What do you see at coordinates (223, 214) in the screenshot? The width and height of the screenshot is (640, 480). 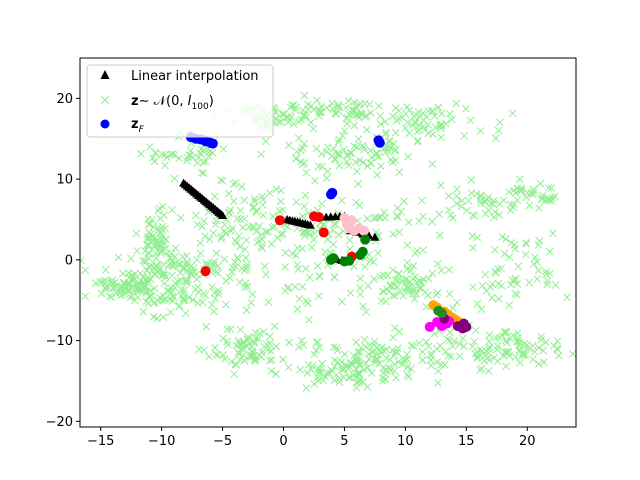 I see `interpolation-point` at bounding box center [223, 214].